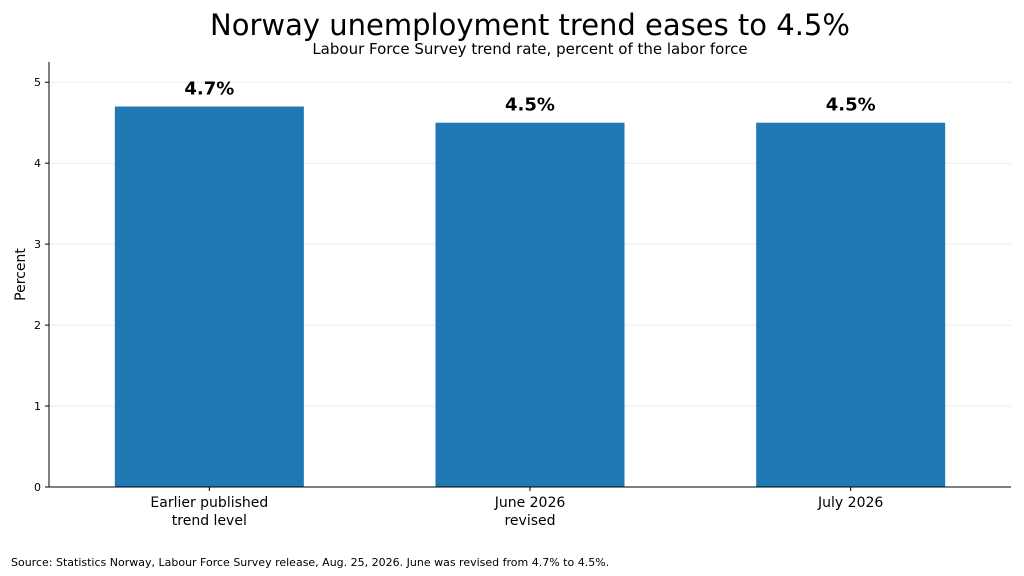 The width and height of the screenshot is (1024, 576). I want to click on y-tick-label: 2, so click(37, 325).